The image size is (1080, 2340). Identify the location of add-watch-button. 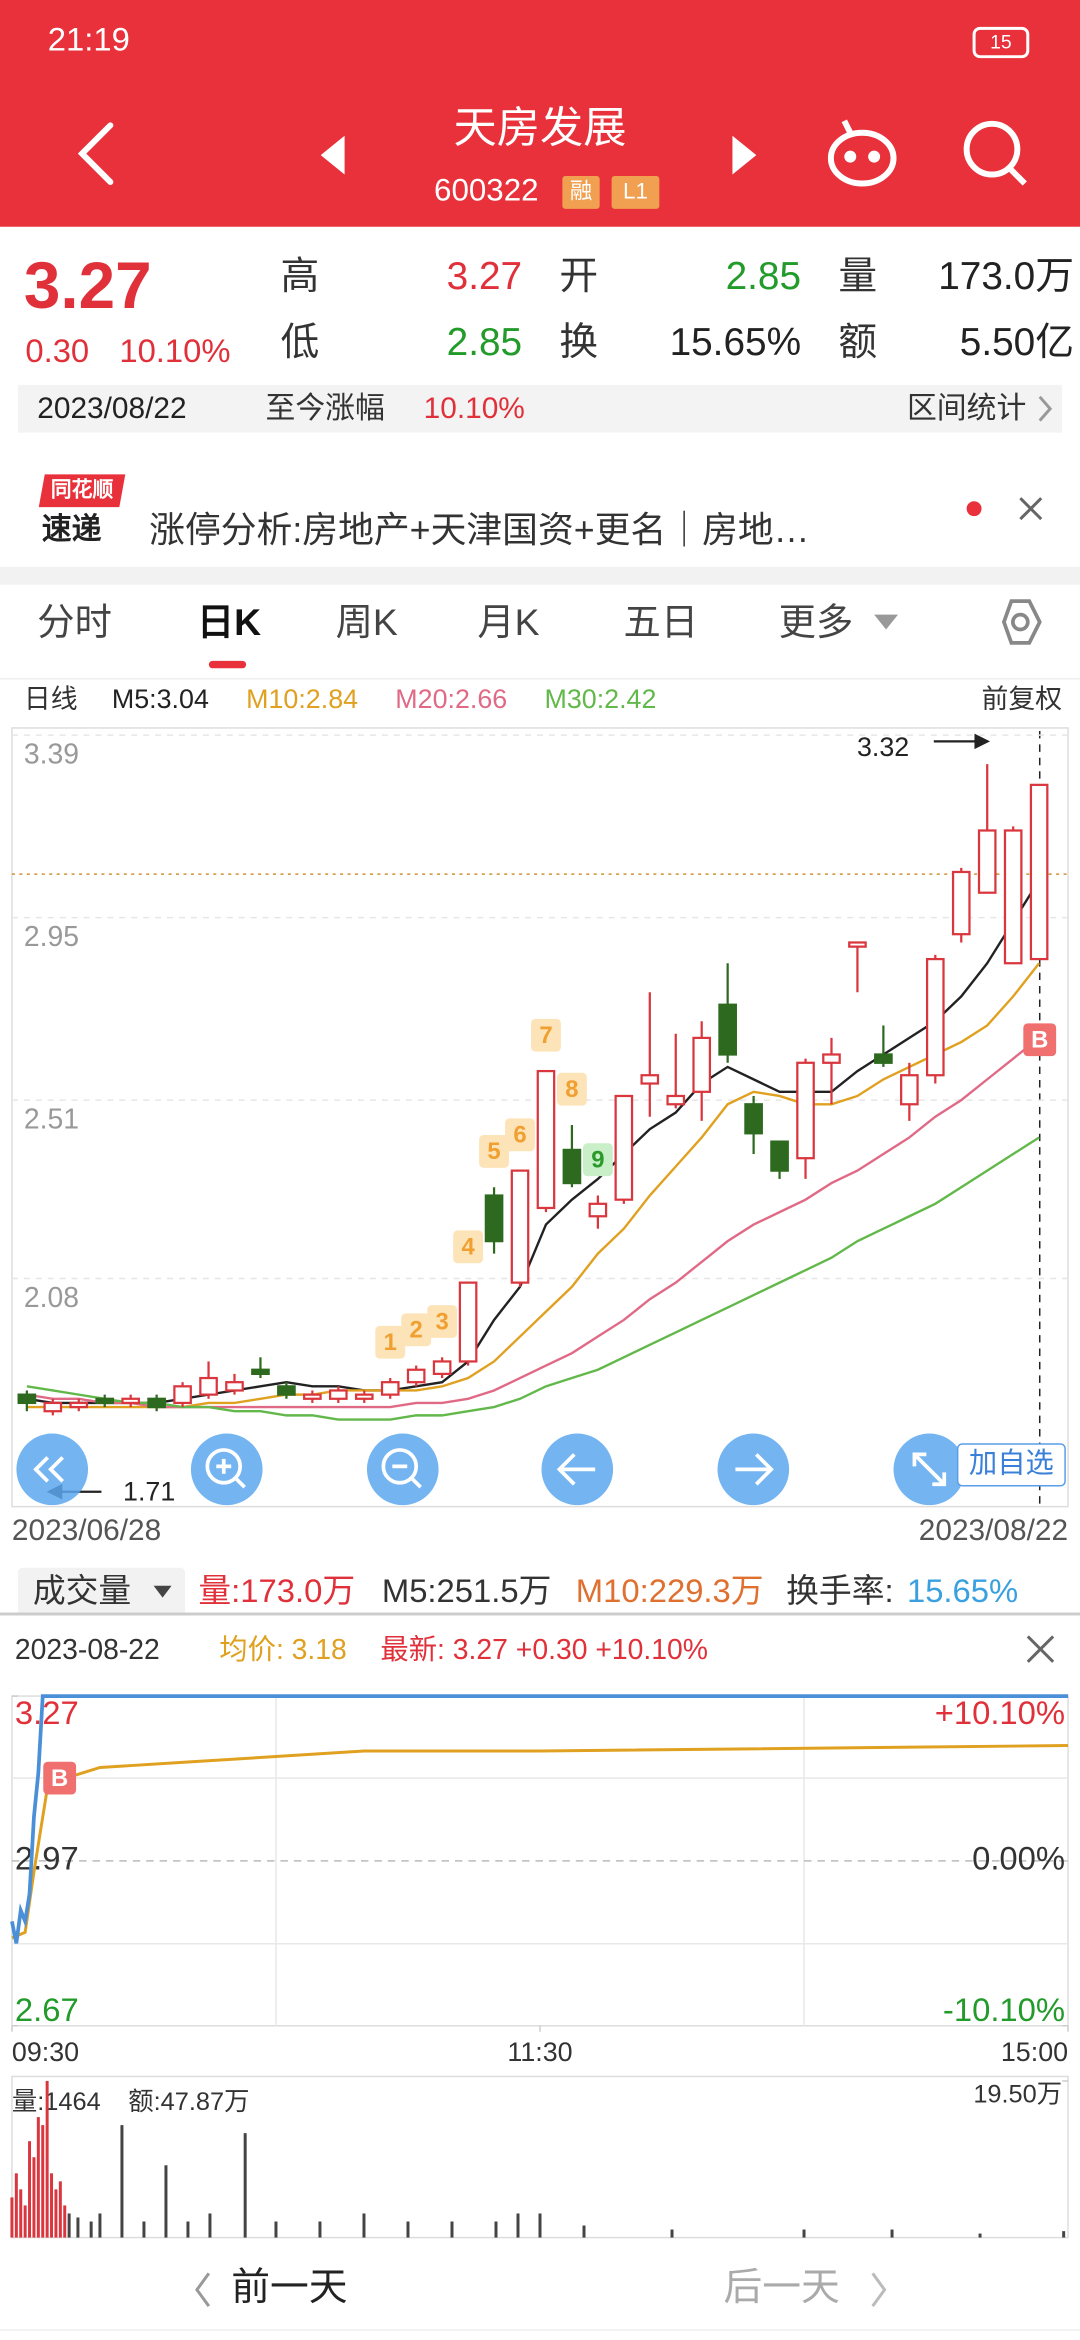
(1011, 1465).